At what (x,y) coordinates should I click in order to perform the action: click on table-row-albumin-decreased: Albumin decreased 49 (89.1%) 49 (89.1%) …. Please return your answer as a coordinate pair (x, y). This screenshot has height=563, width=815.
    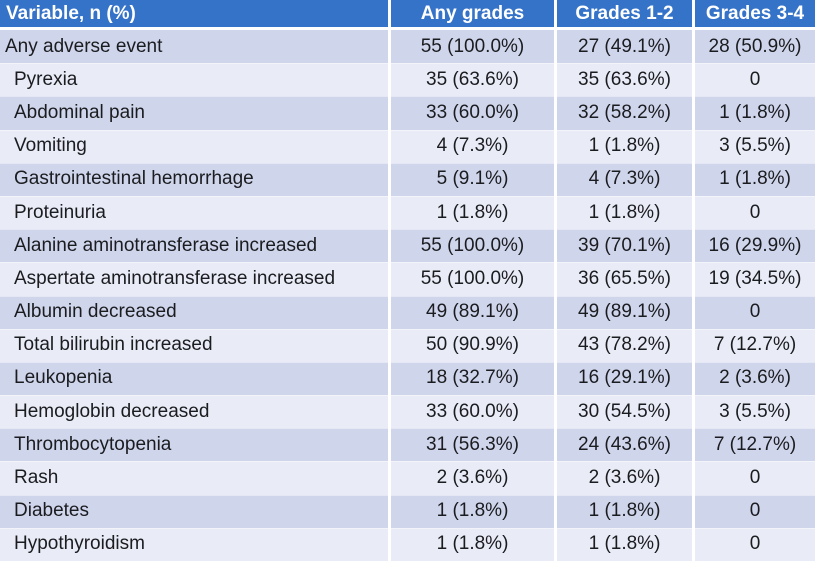
    Looking at the image, I should click on (407, 312).